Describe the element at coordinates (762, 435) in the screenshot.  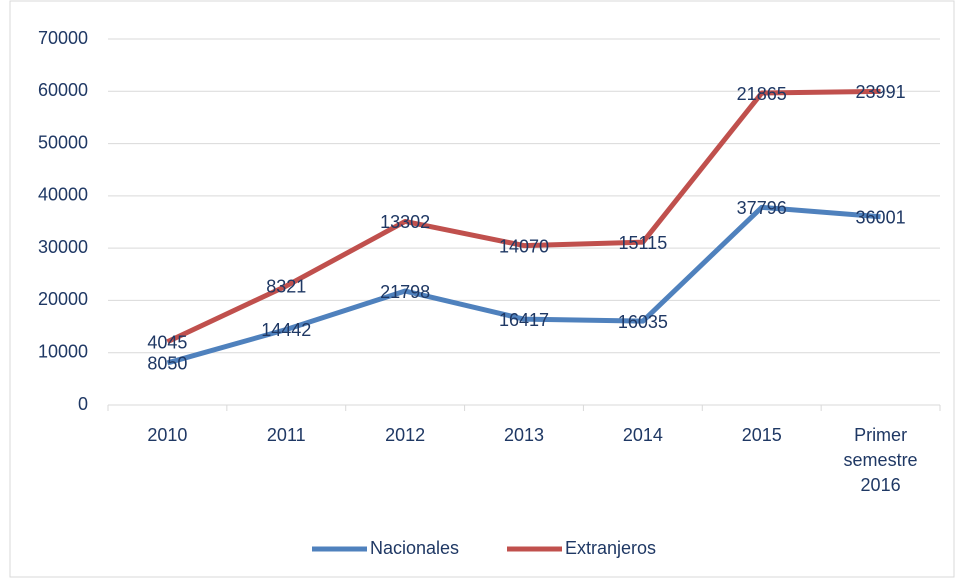
I see `x-tick-label: 2015` at that location.